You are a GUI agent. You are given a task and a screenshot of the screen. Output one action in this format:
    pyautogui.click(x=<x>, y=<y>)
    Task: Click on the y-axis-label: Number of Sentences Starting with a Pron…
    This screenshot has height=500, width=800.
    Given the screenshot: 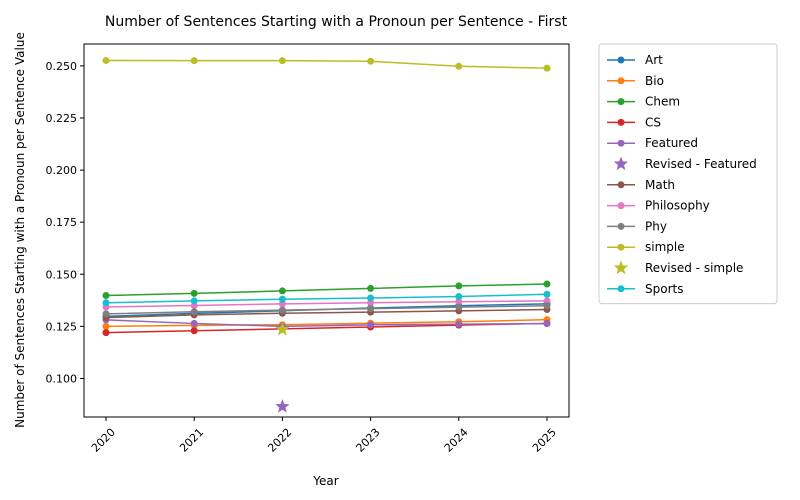 What is the action you would take?
    pyautogui.click(x=20, y=230)
    